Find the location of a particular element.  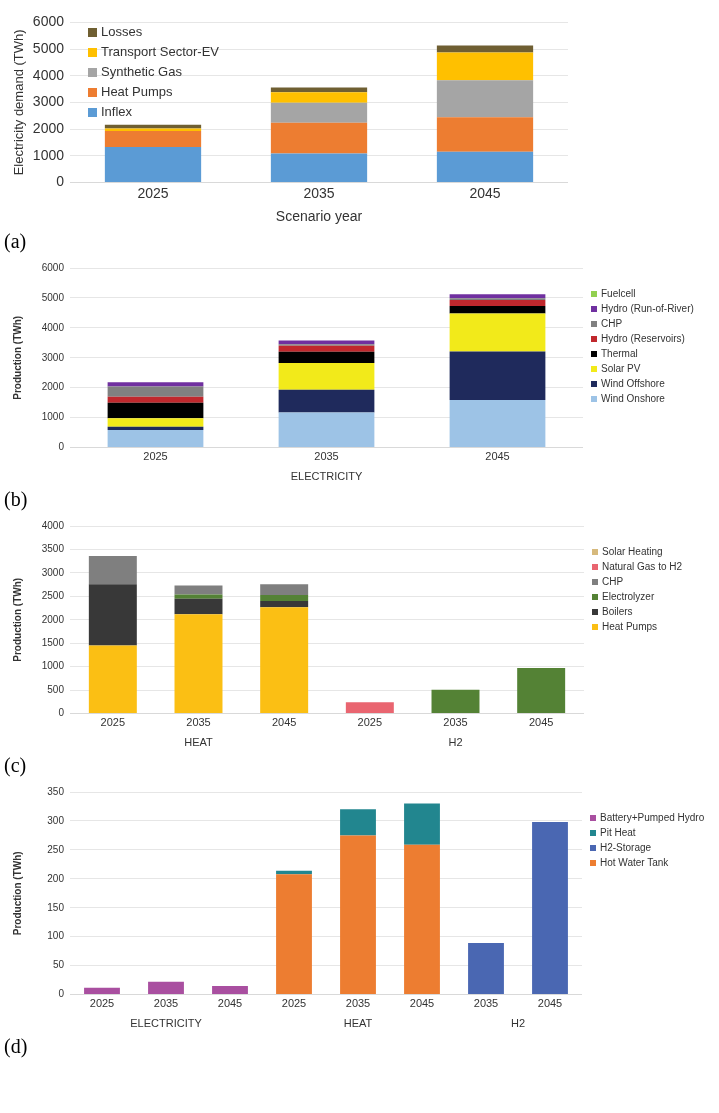

y-axis-title: Electricity demand (TWh) is located at coordinates (19, 102).